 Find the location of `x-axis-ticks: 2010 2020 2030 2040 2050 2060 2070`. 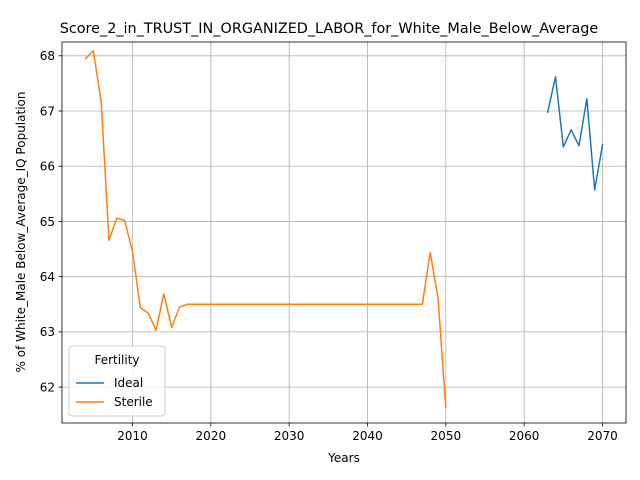

x-axis-ticks: 2010 2020 2030 2040 2050 2060 2070 is located at coordinates (367, 433).